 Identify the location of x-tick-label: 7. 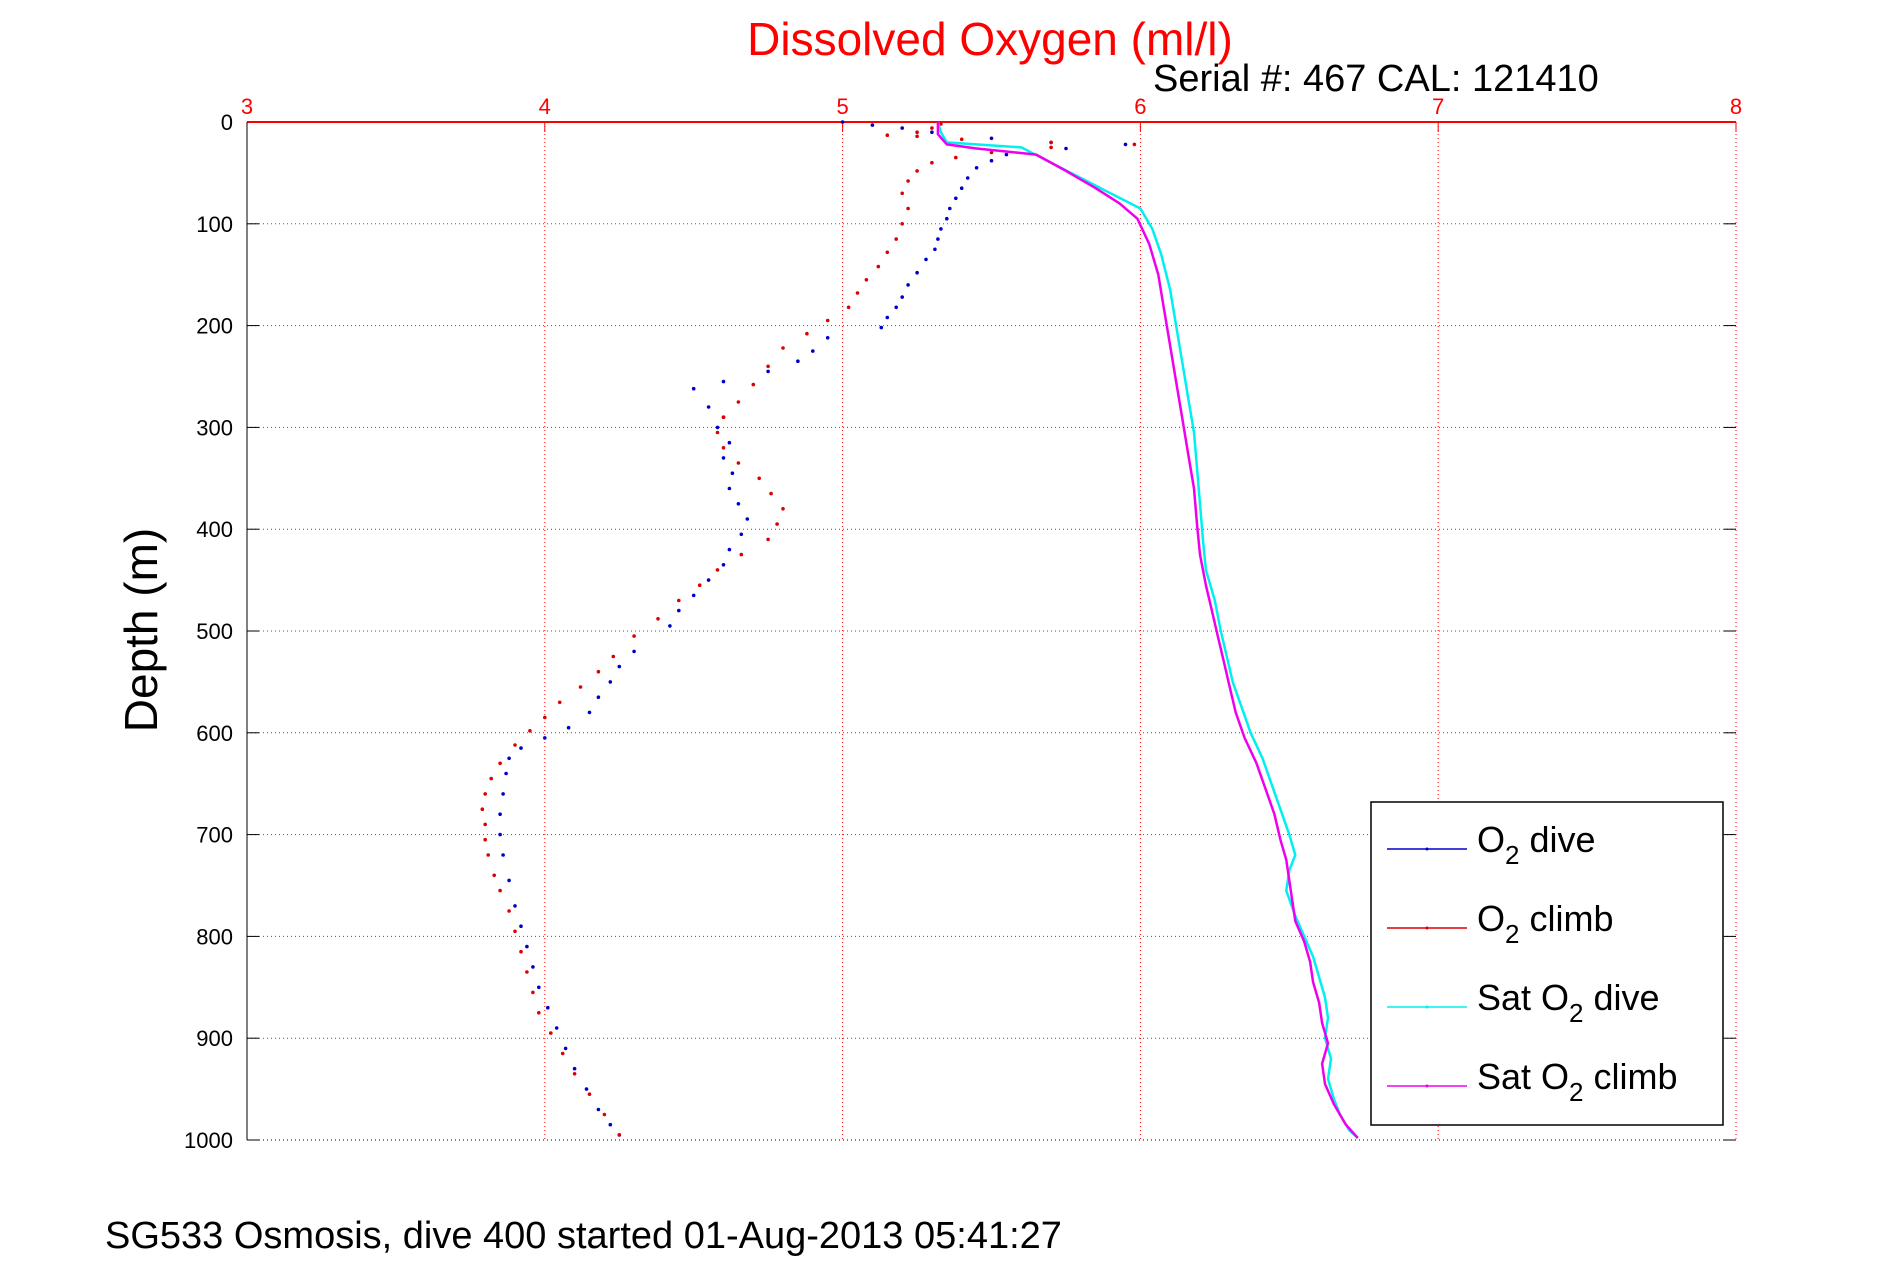
(1438, 106).